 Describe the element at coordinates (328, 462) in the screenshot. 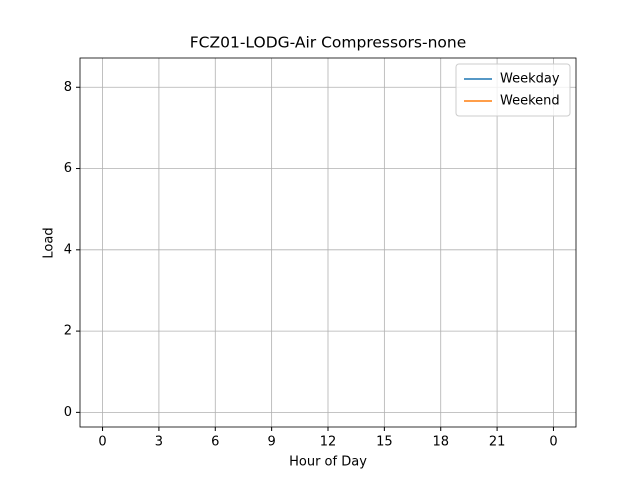

I see `x-axis-label: Hour of Day` at that location.